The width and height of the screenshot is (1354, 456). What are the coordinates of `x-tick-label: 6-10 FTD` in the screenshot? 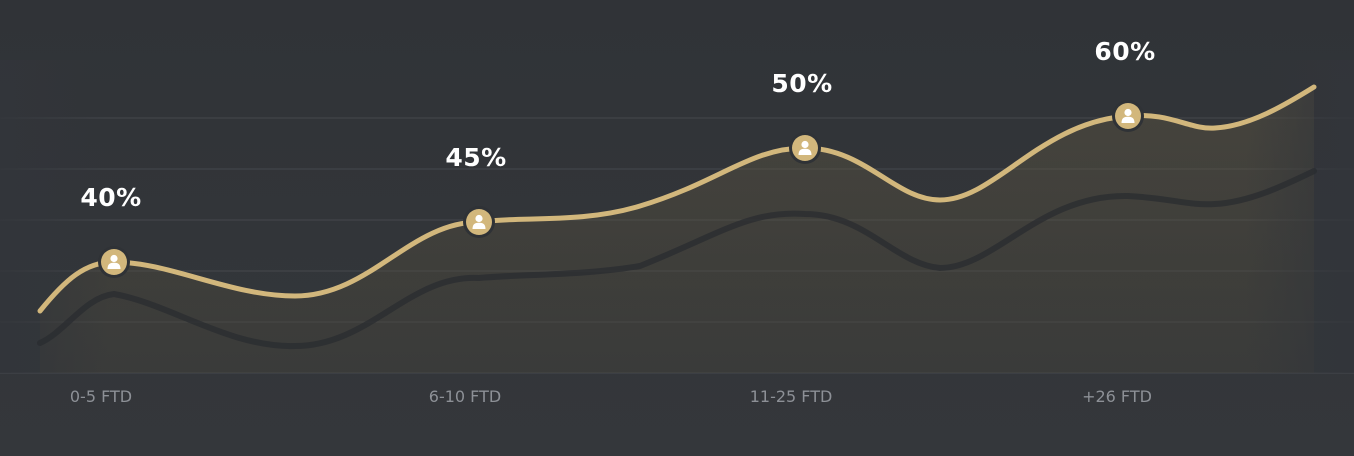 It's located at (465, 396).